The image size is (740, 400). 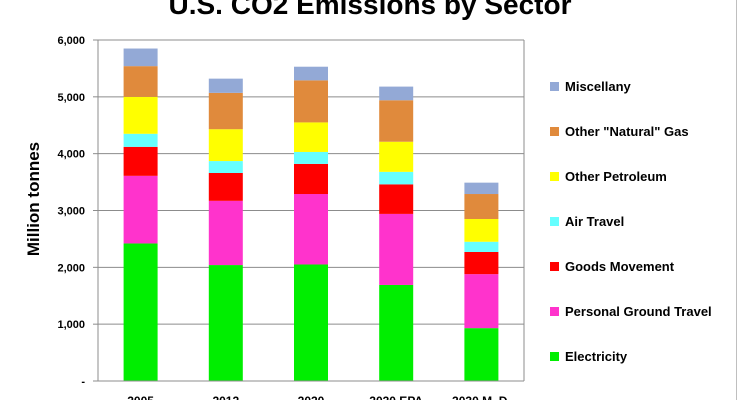 What do you see at coordinates (71, 212) in the screenshot?
I see `y-tick-label: 3,000` at bounding box center [71, 212].